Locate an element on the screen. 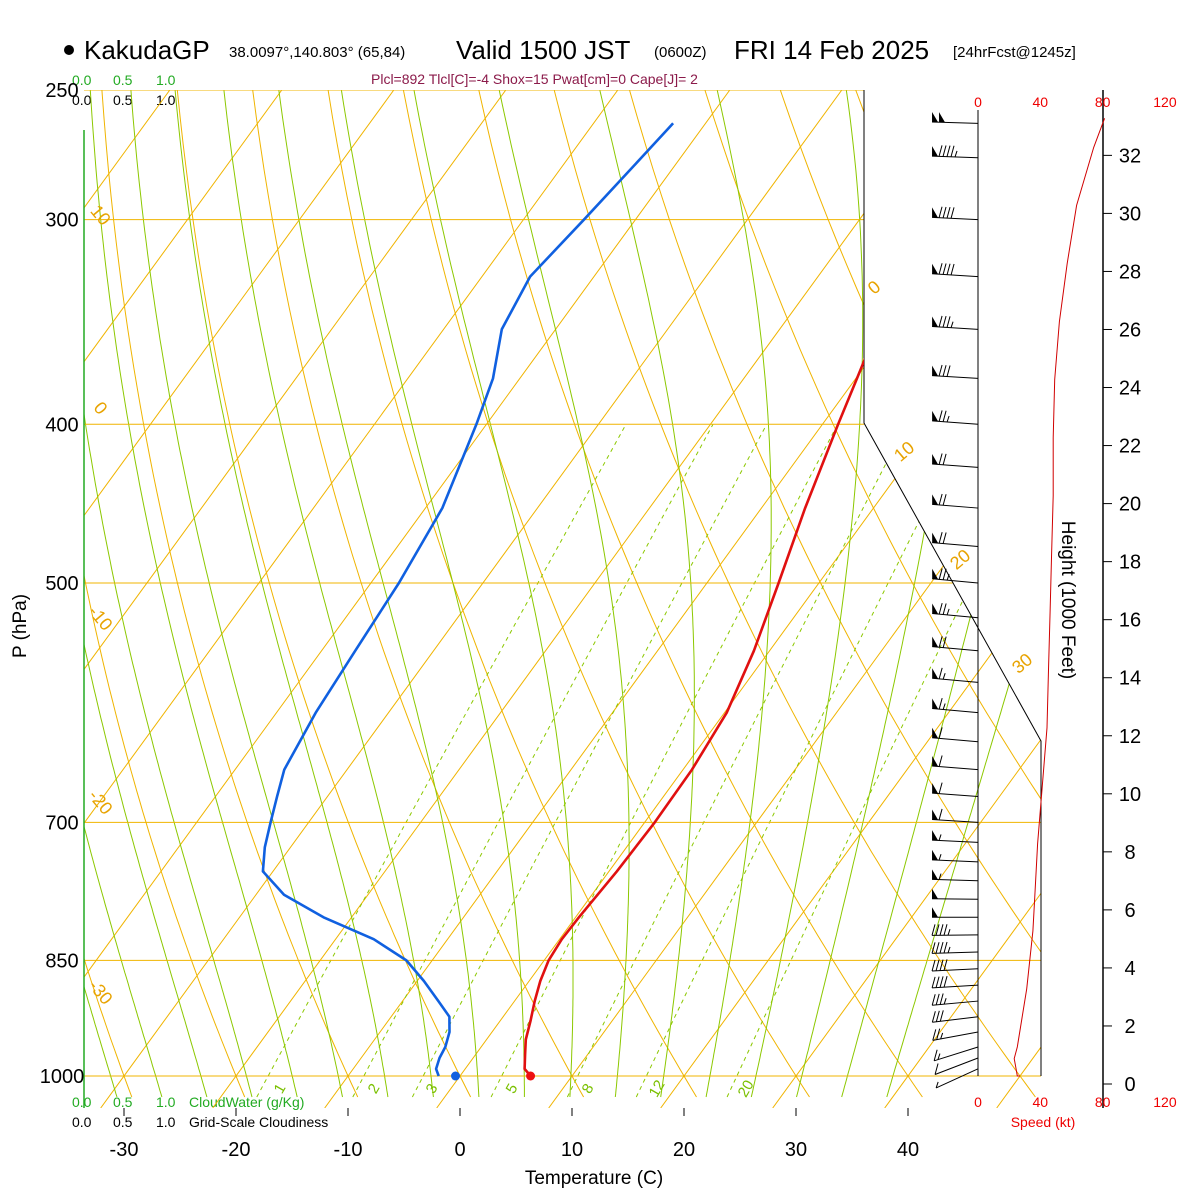  station-name: KakudaGP is located at coordinates (147, 50).